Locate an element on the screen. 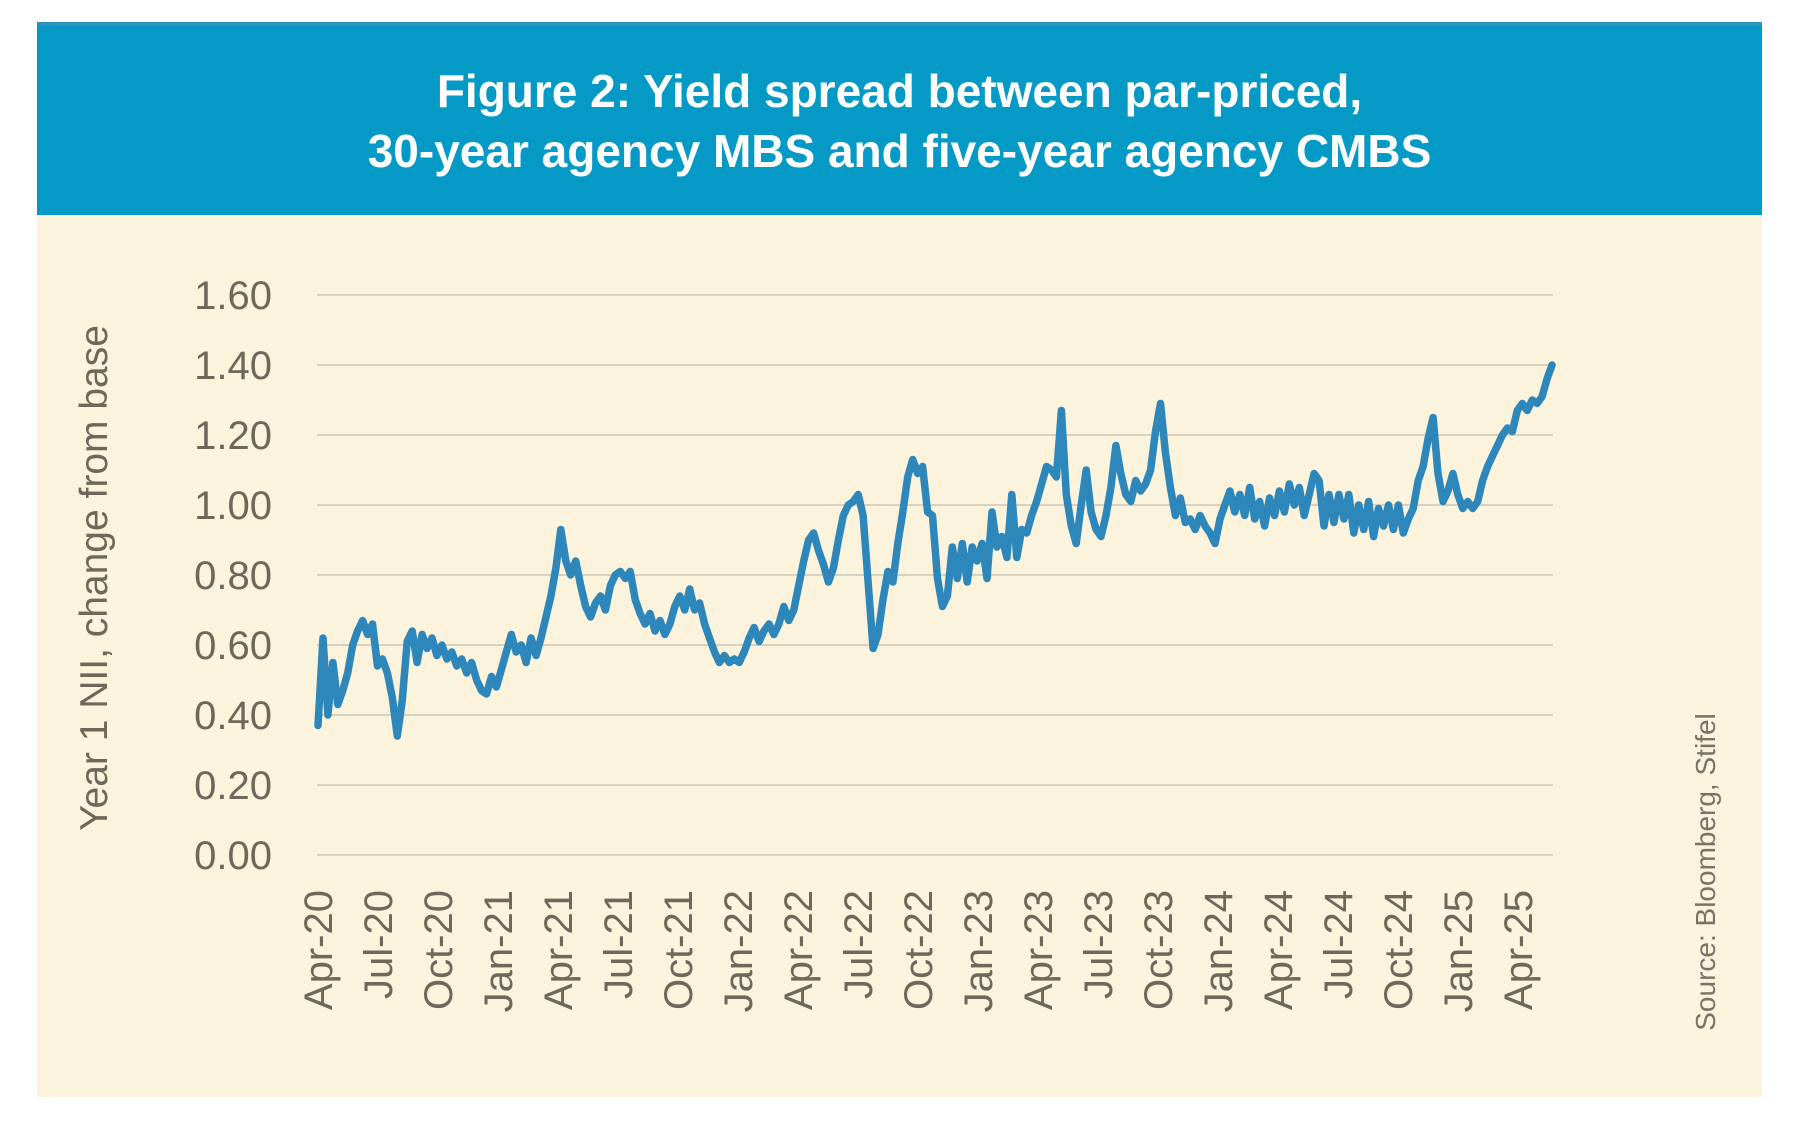 The height and width of the screenshot is (1125, 1800). y-tick-label: 0.60 is located at coordinates (233, 646).